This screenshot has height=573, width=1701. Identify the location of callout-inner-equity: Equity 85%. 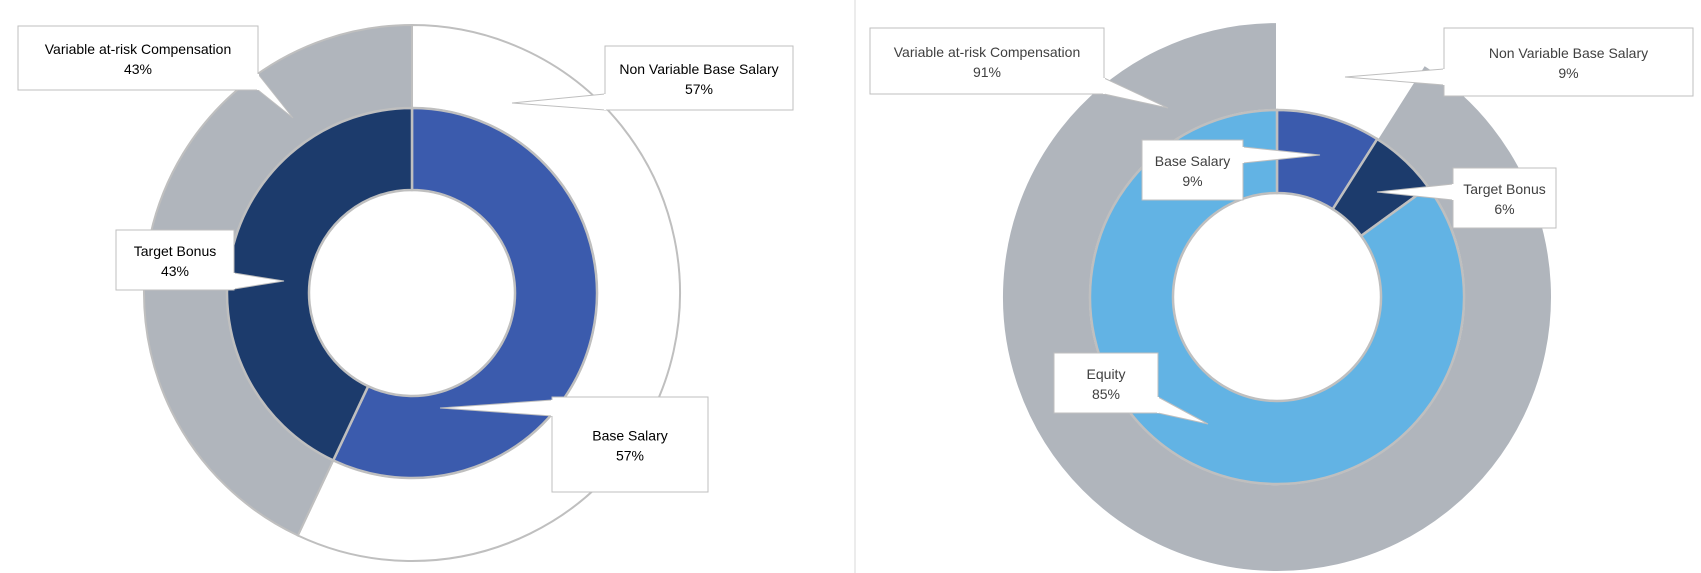
(1131, 388).